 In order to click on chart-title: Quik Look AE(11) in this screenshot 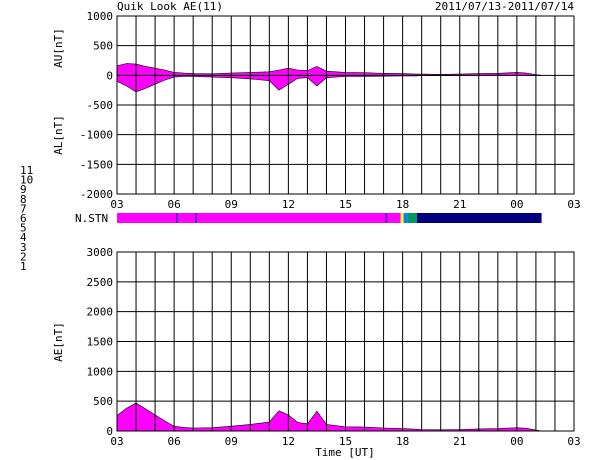, I will do `click(170, 6)`.